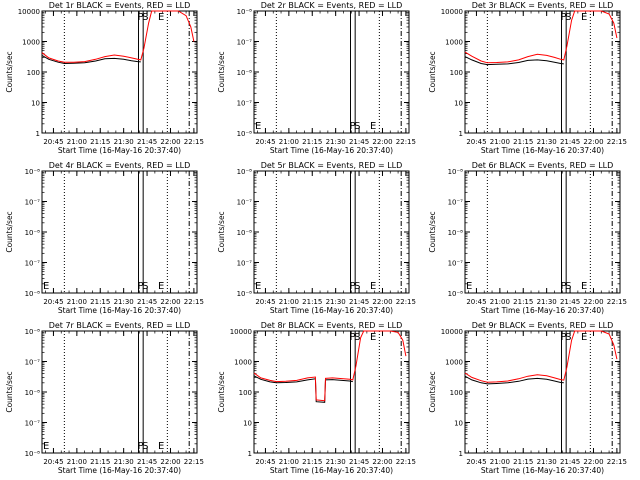  Describe the element at coordinates (332, 165) in the screenshot. I see `panel-title: Det 5r BLACK = Events, RED = LLD` at that location.